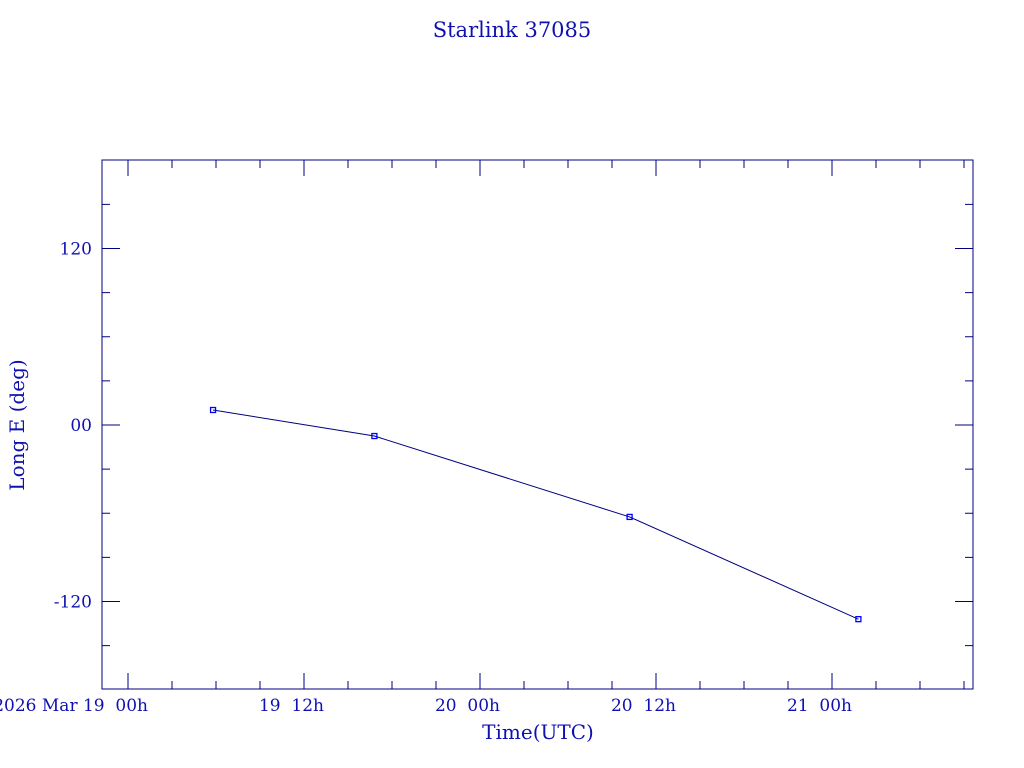  What do you see at coordinates (76, 250) in the screenshot?
I see `y-tick-label: 120` at bounding box center [76, 250].